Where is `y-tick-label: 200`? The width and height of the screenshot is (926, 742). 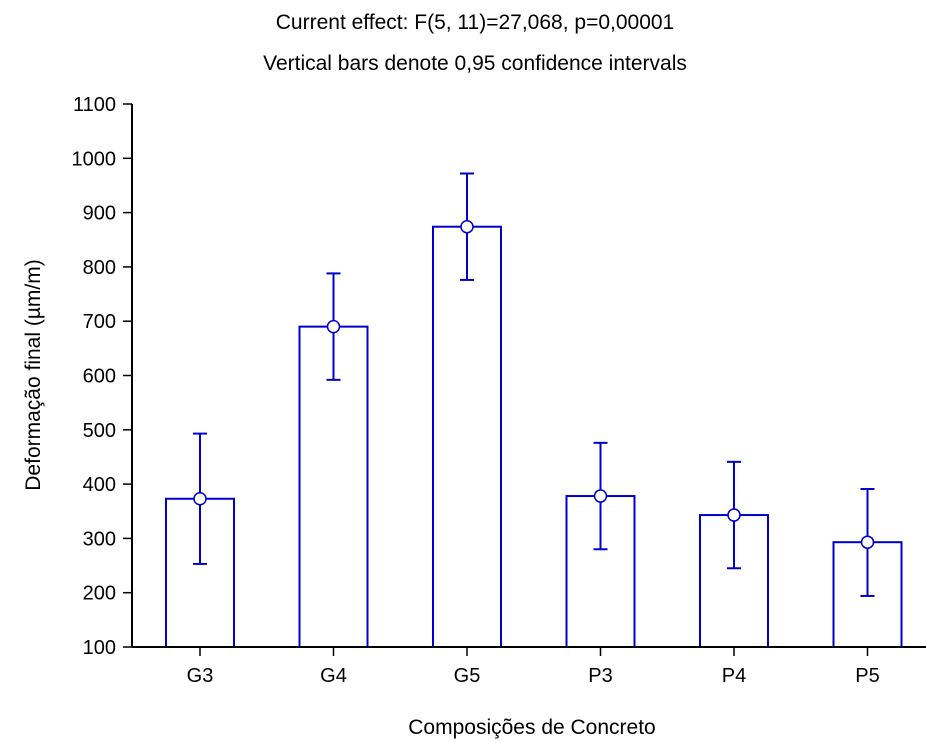
y-tick-label: 200 is located at coordinates (99, 594).